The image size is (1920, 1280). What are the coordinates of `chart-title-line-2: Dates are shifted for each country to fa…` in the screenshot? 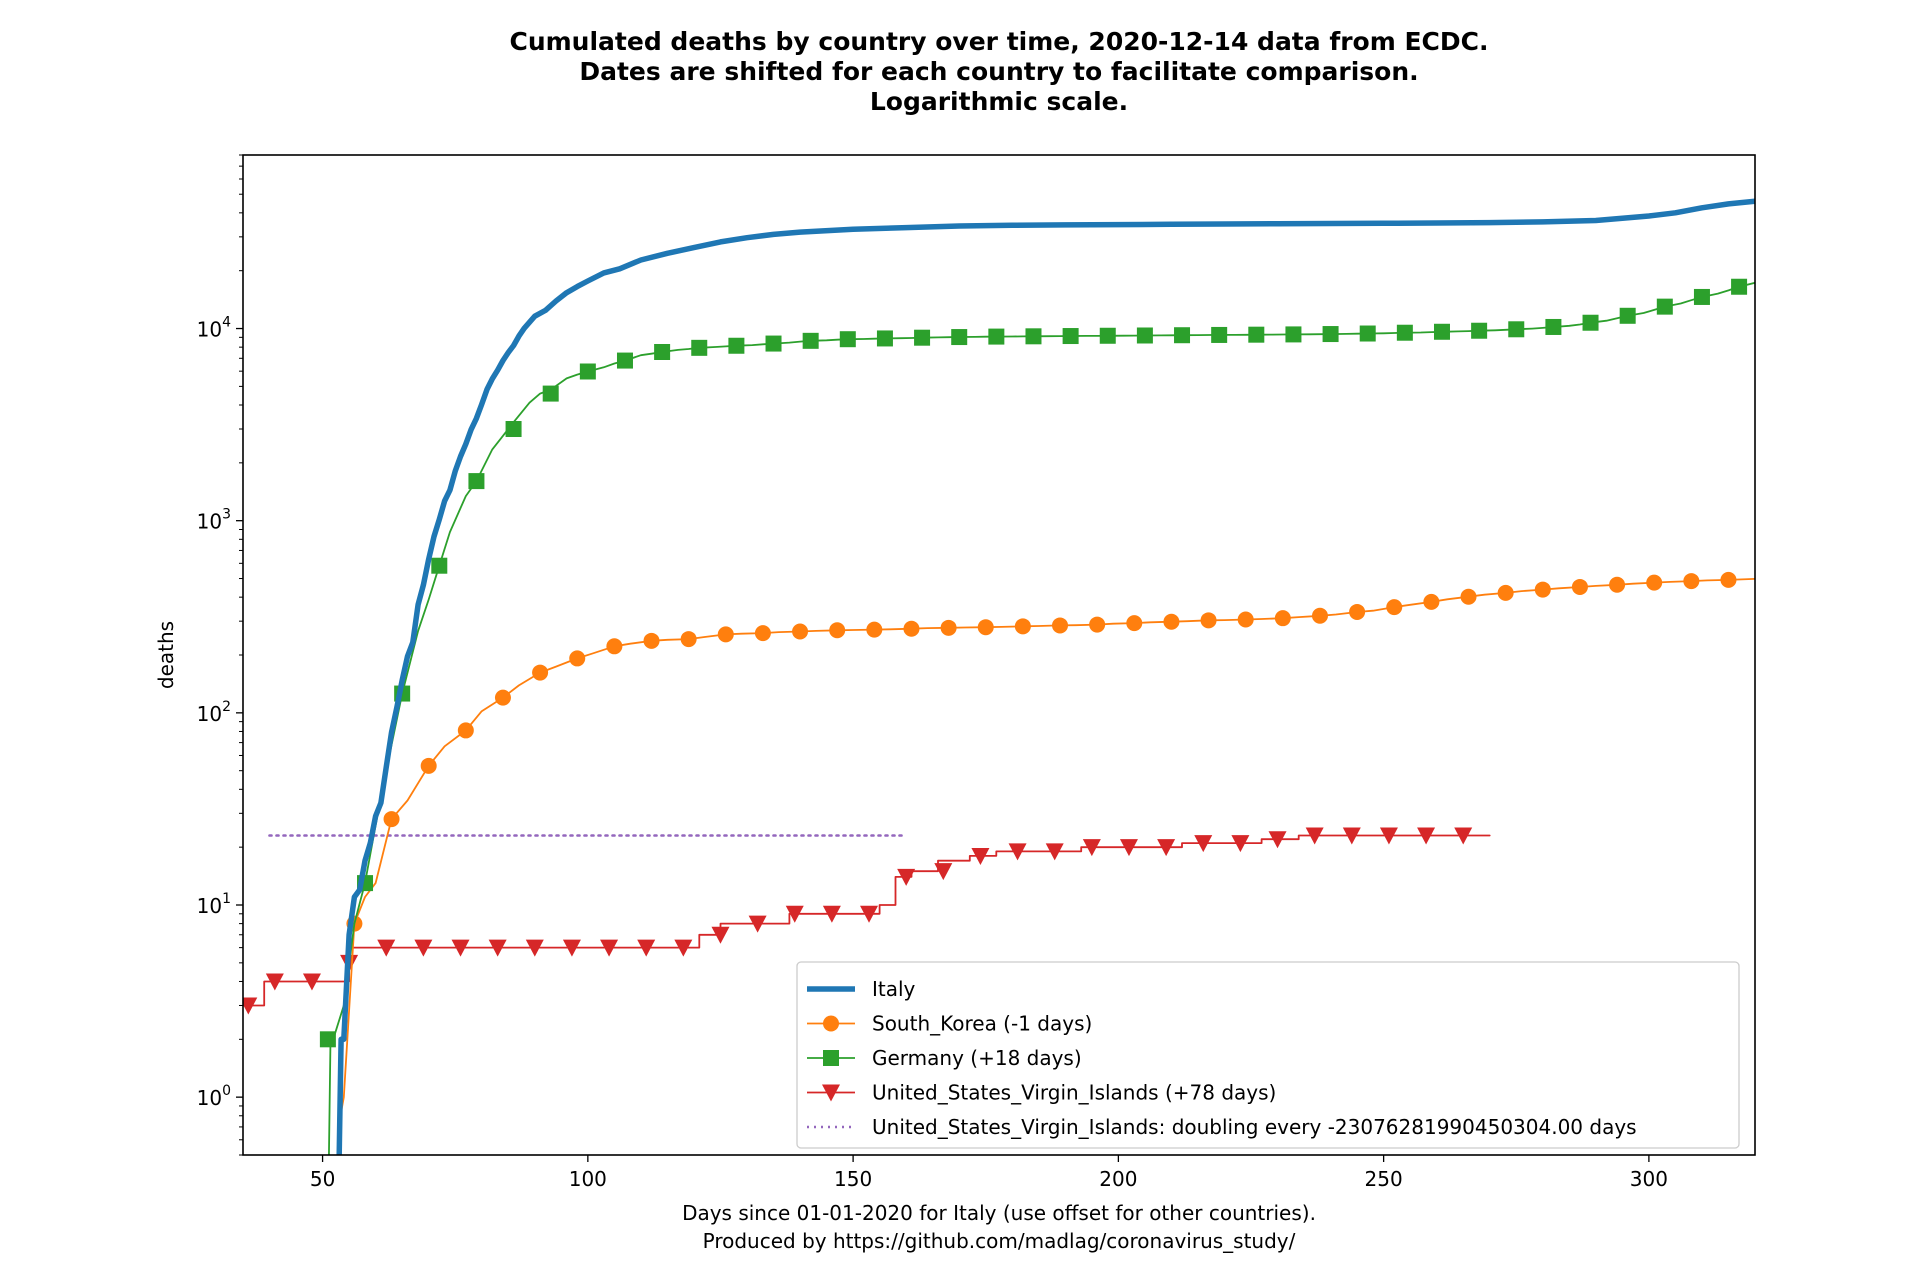 It's located at (998, 71).